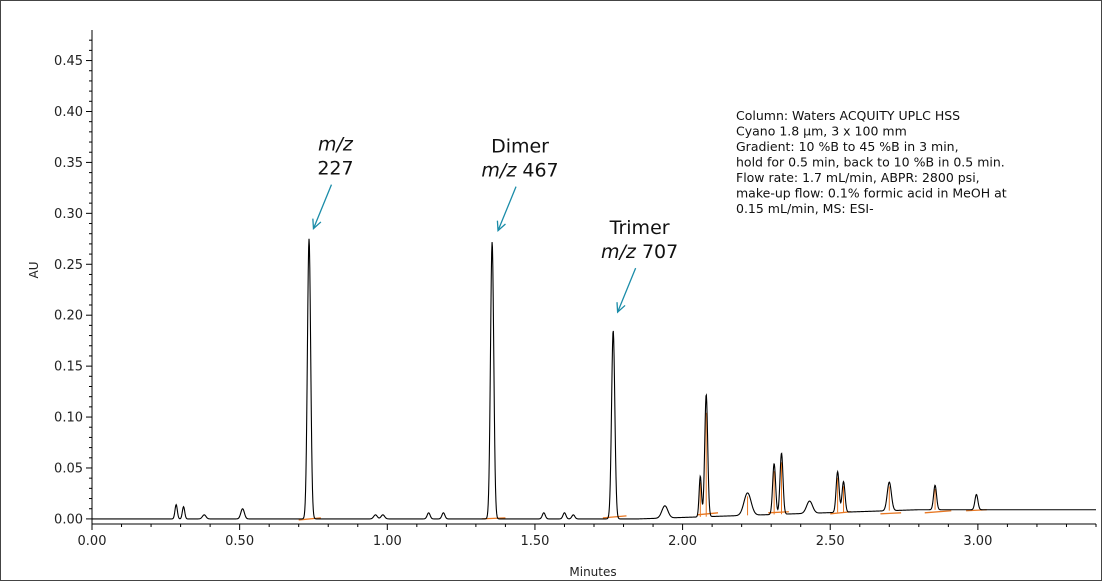 The image size is (1102, 581). I want to click on annotation-text: 707, so click(657, 252).